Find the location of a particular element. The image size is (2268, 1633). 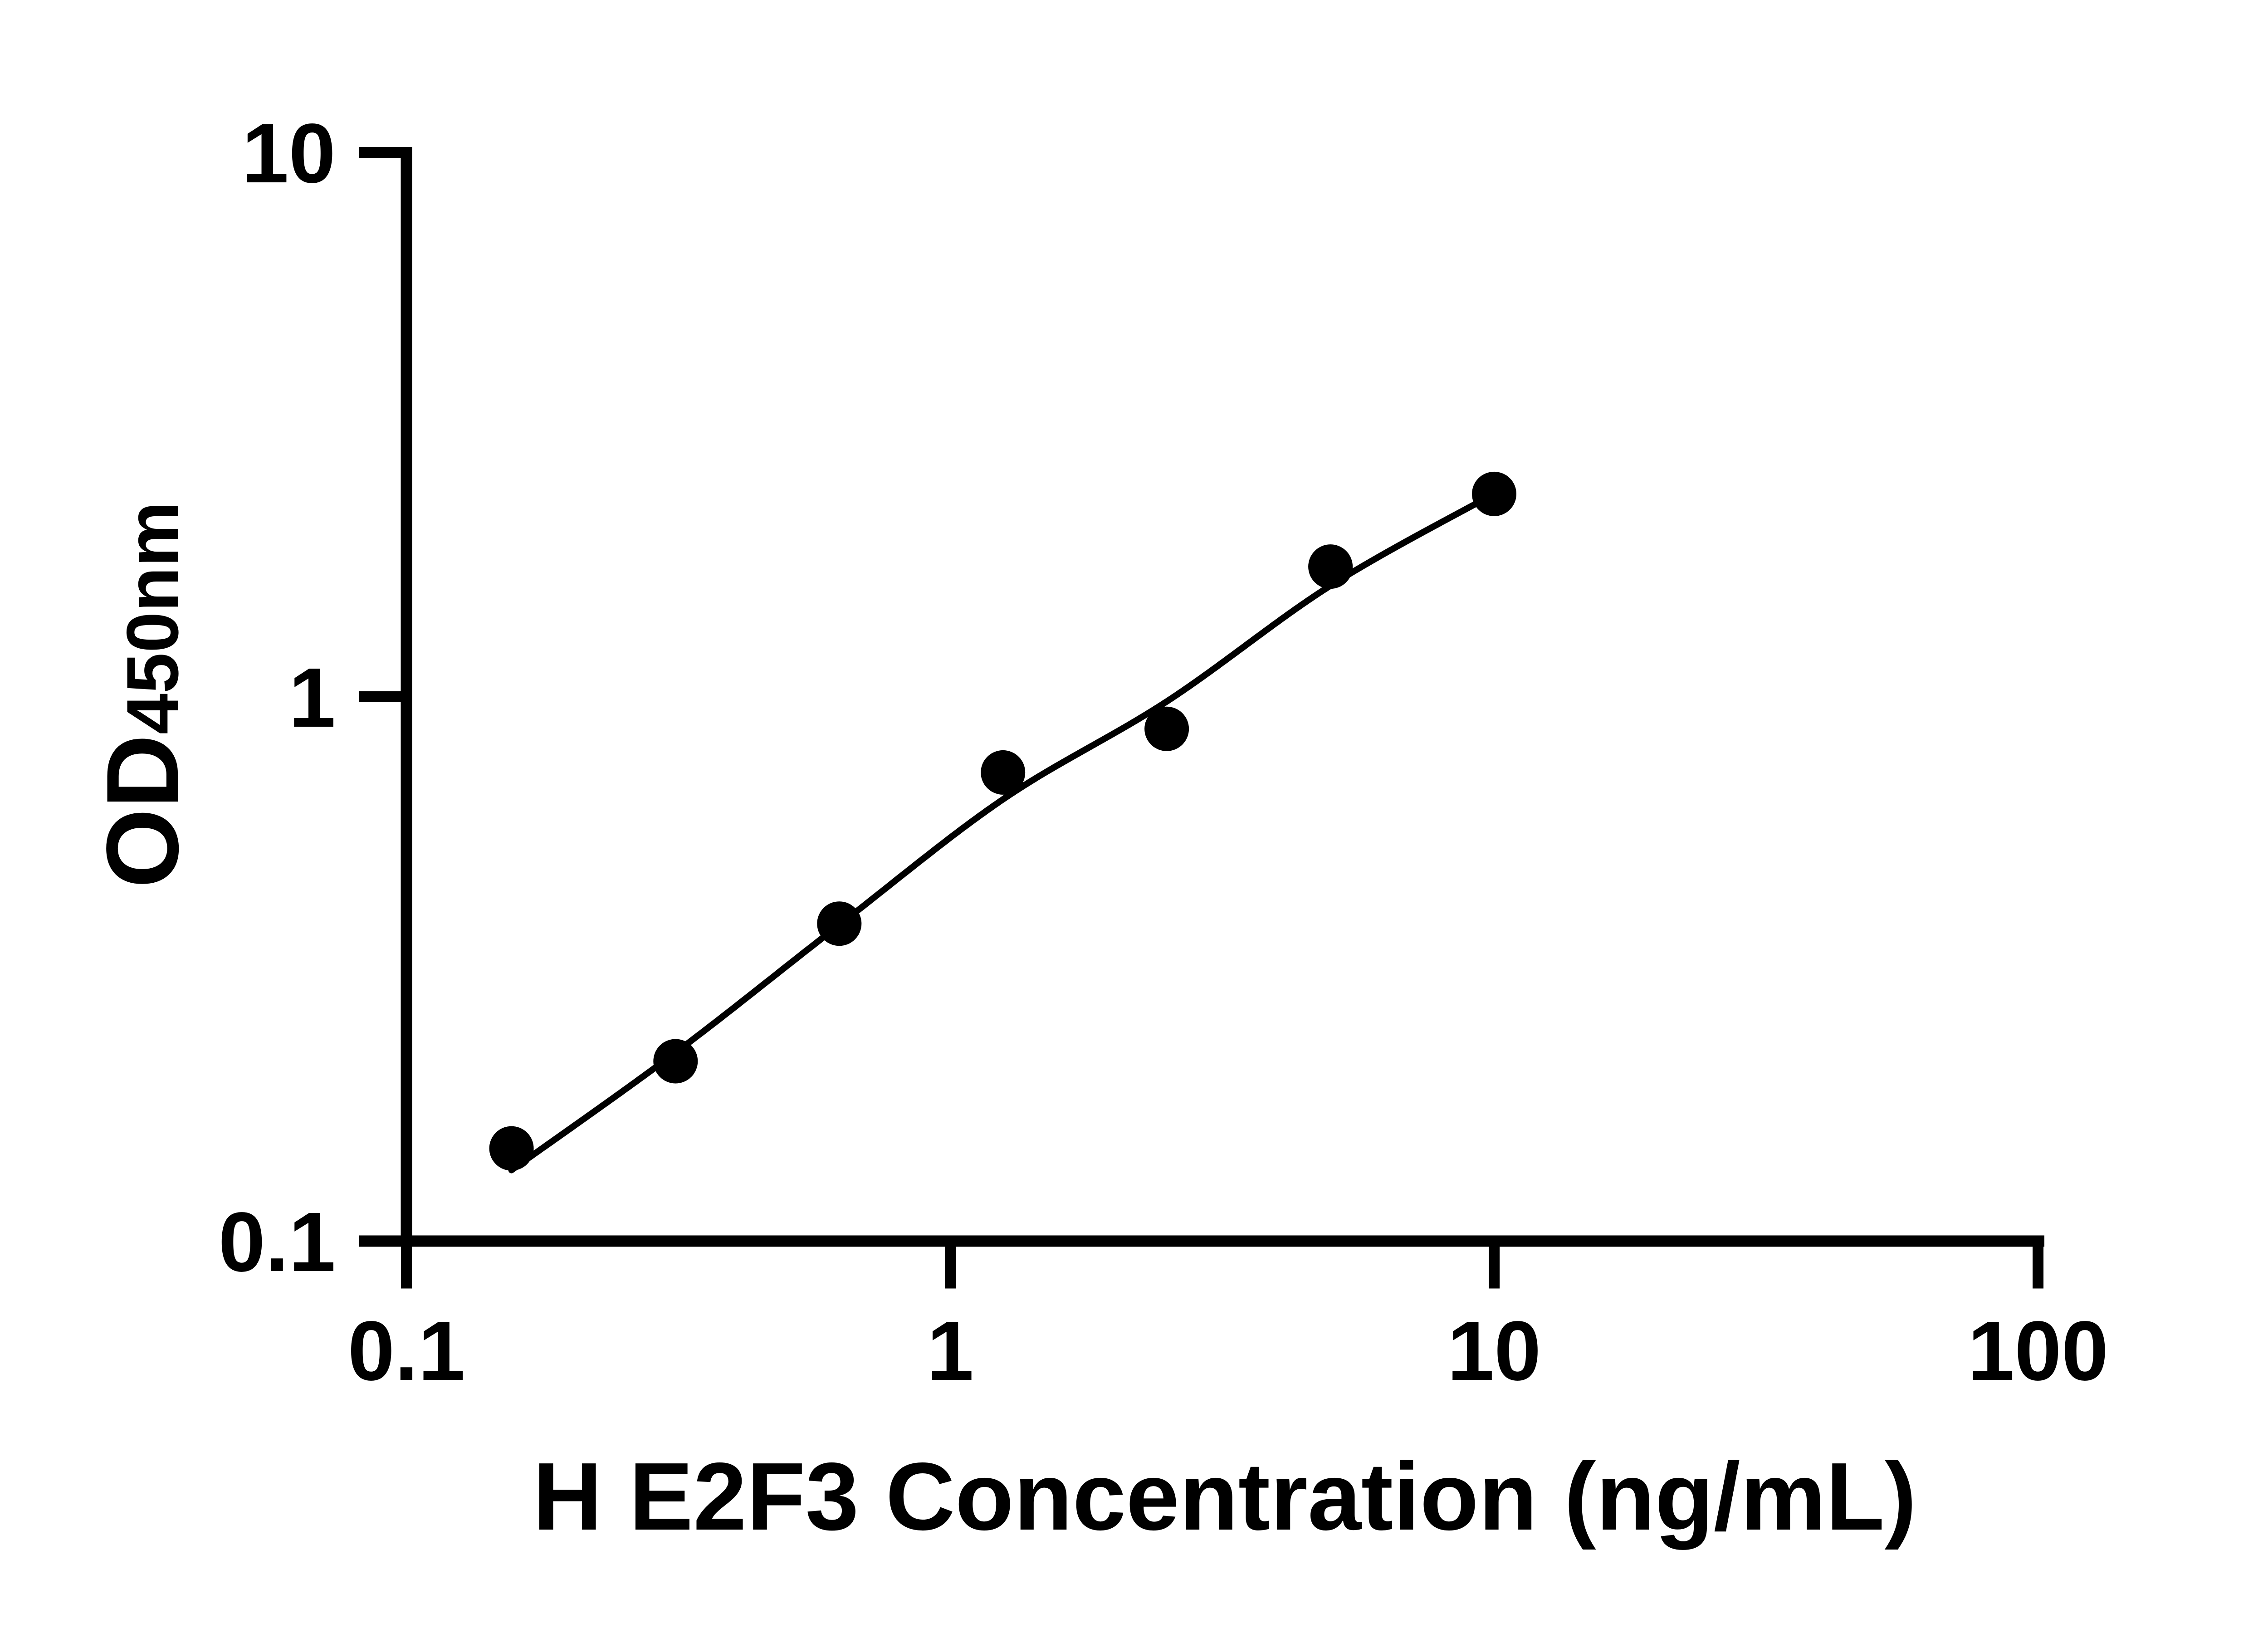

data-point-0.625 is located at coordinates (840, 923).